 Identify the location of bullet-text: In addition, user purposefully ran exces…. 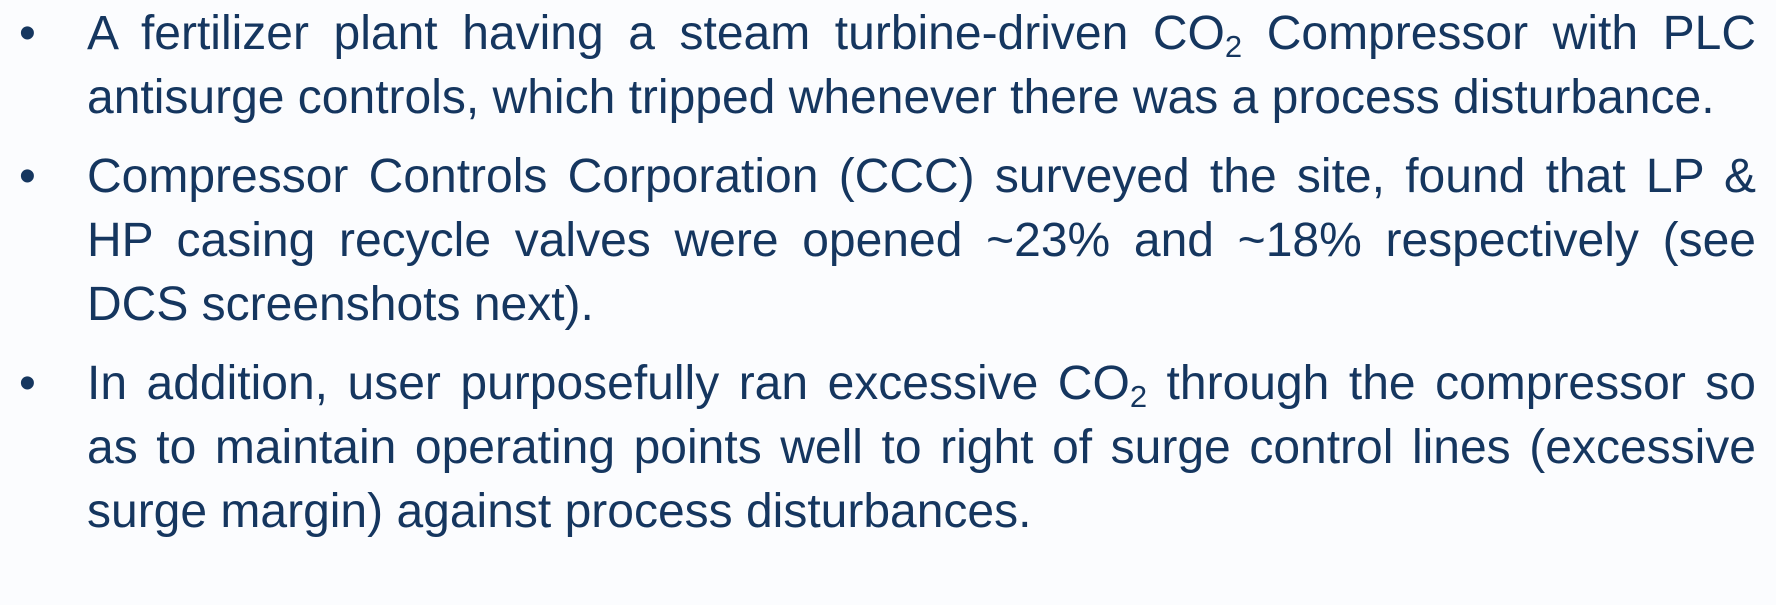
(608, 383).